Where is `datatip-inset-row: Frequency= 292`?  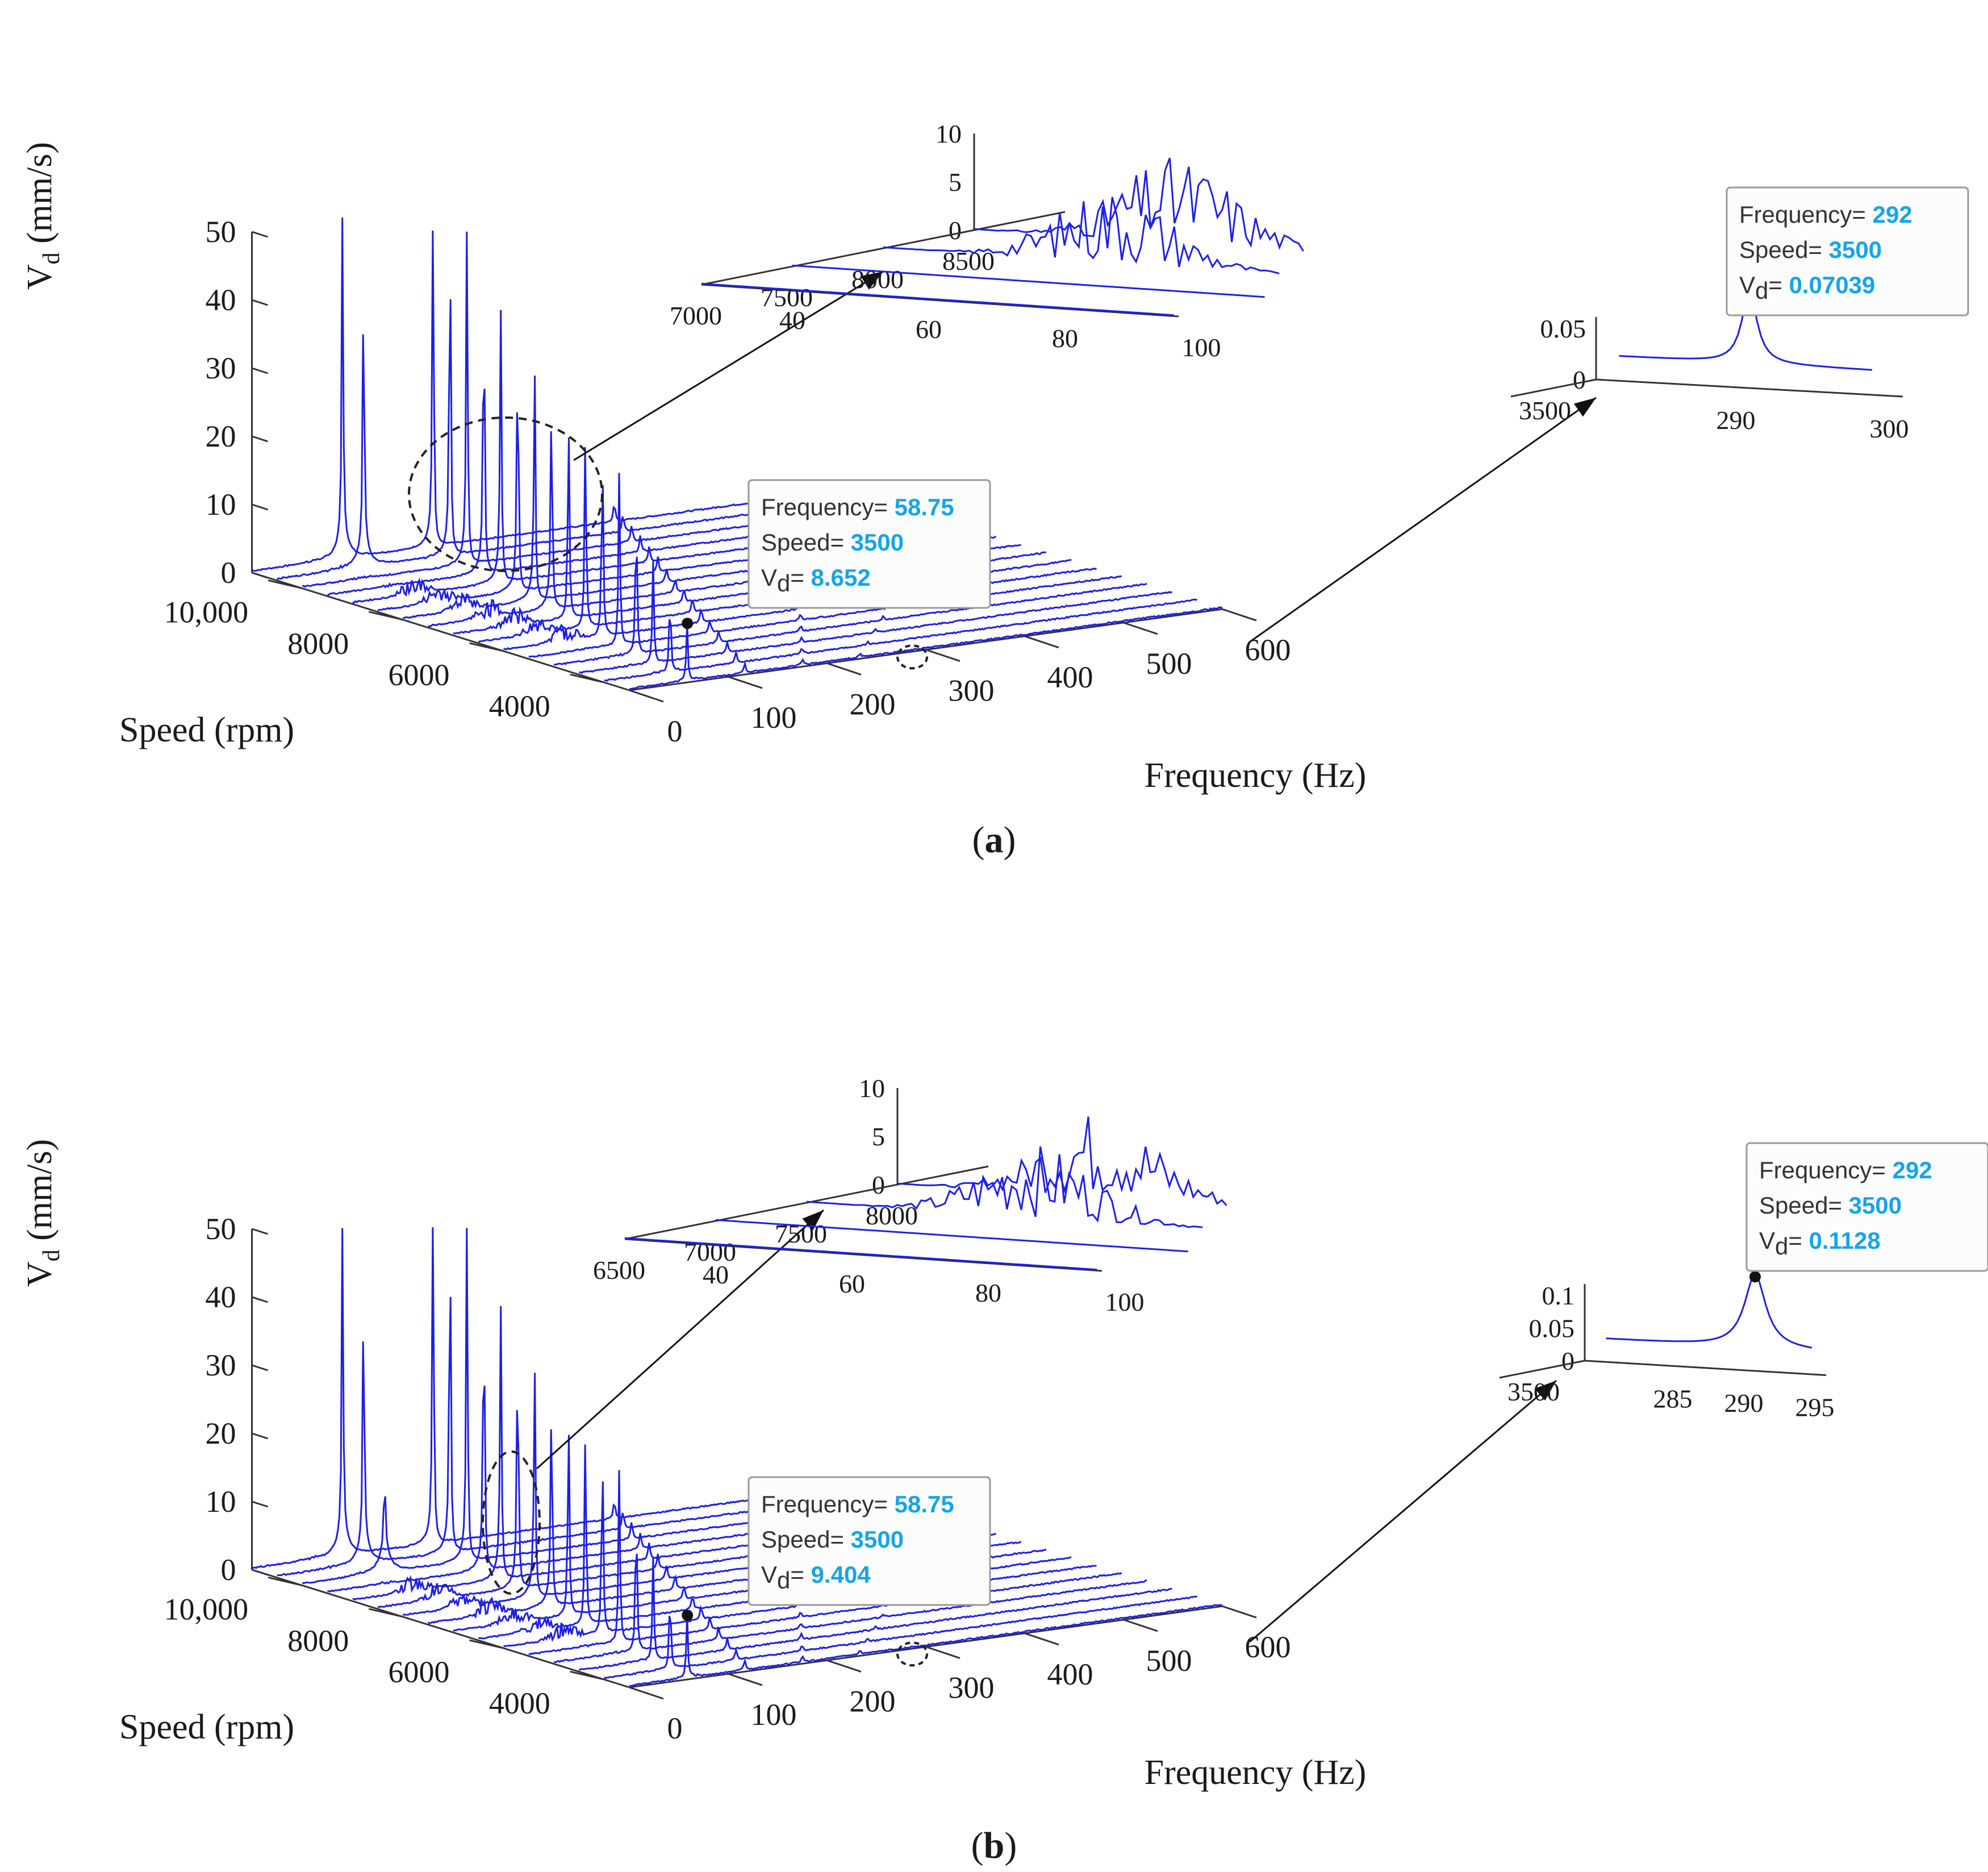
datatip-inset-row: Frequency= 292 is located at coordinates (1825, 214).